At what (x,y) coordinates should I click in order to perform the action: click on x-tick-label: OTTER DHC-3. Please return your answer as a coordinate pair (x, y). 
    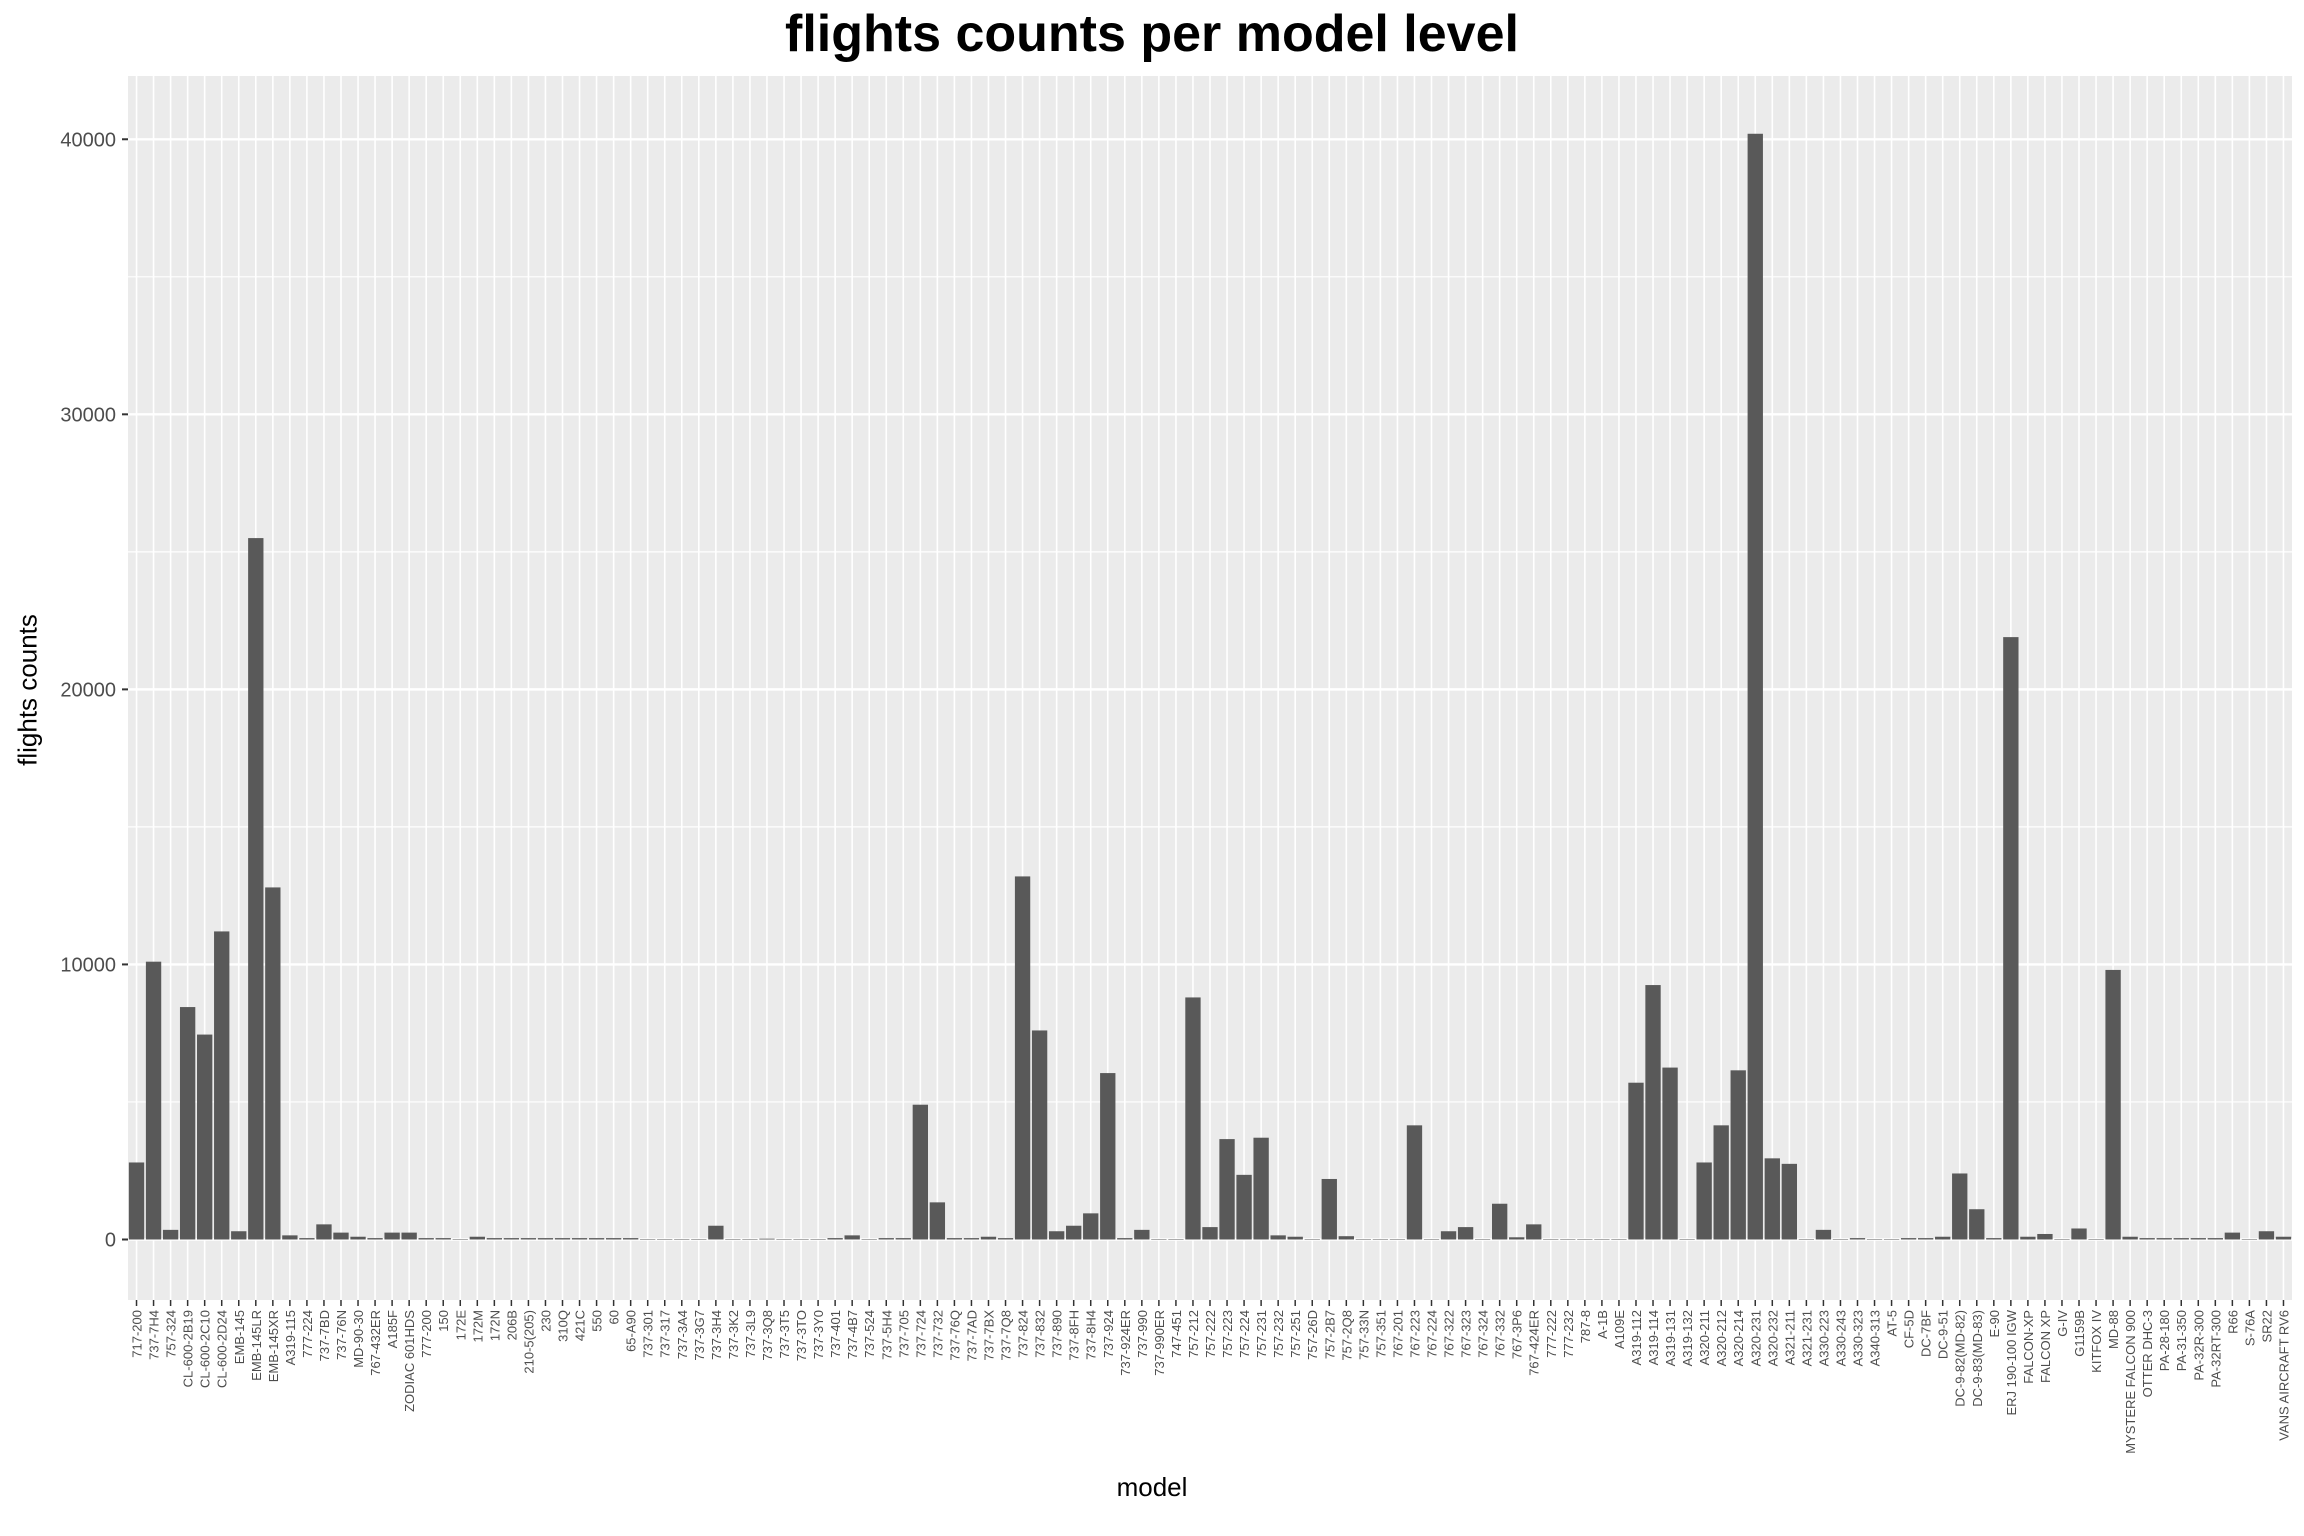
    Looking at the image, I should click on (2147, 1353).